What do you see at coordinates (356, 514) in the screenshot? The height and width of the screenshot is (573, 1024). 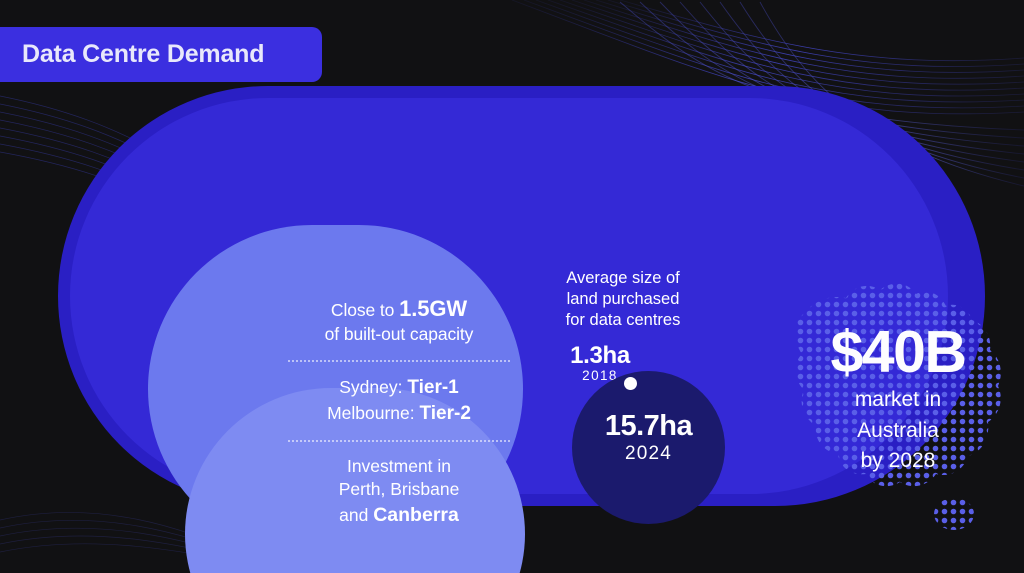 I see `investment-and: and` at bounding box center [356, 514].